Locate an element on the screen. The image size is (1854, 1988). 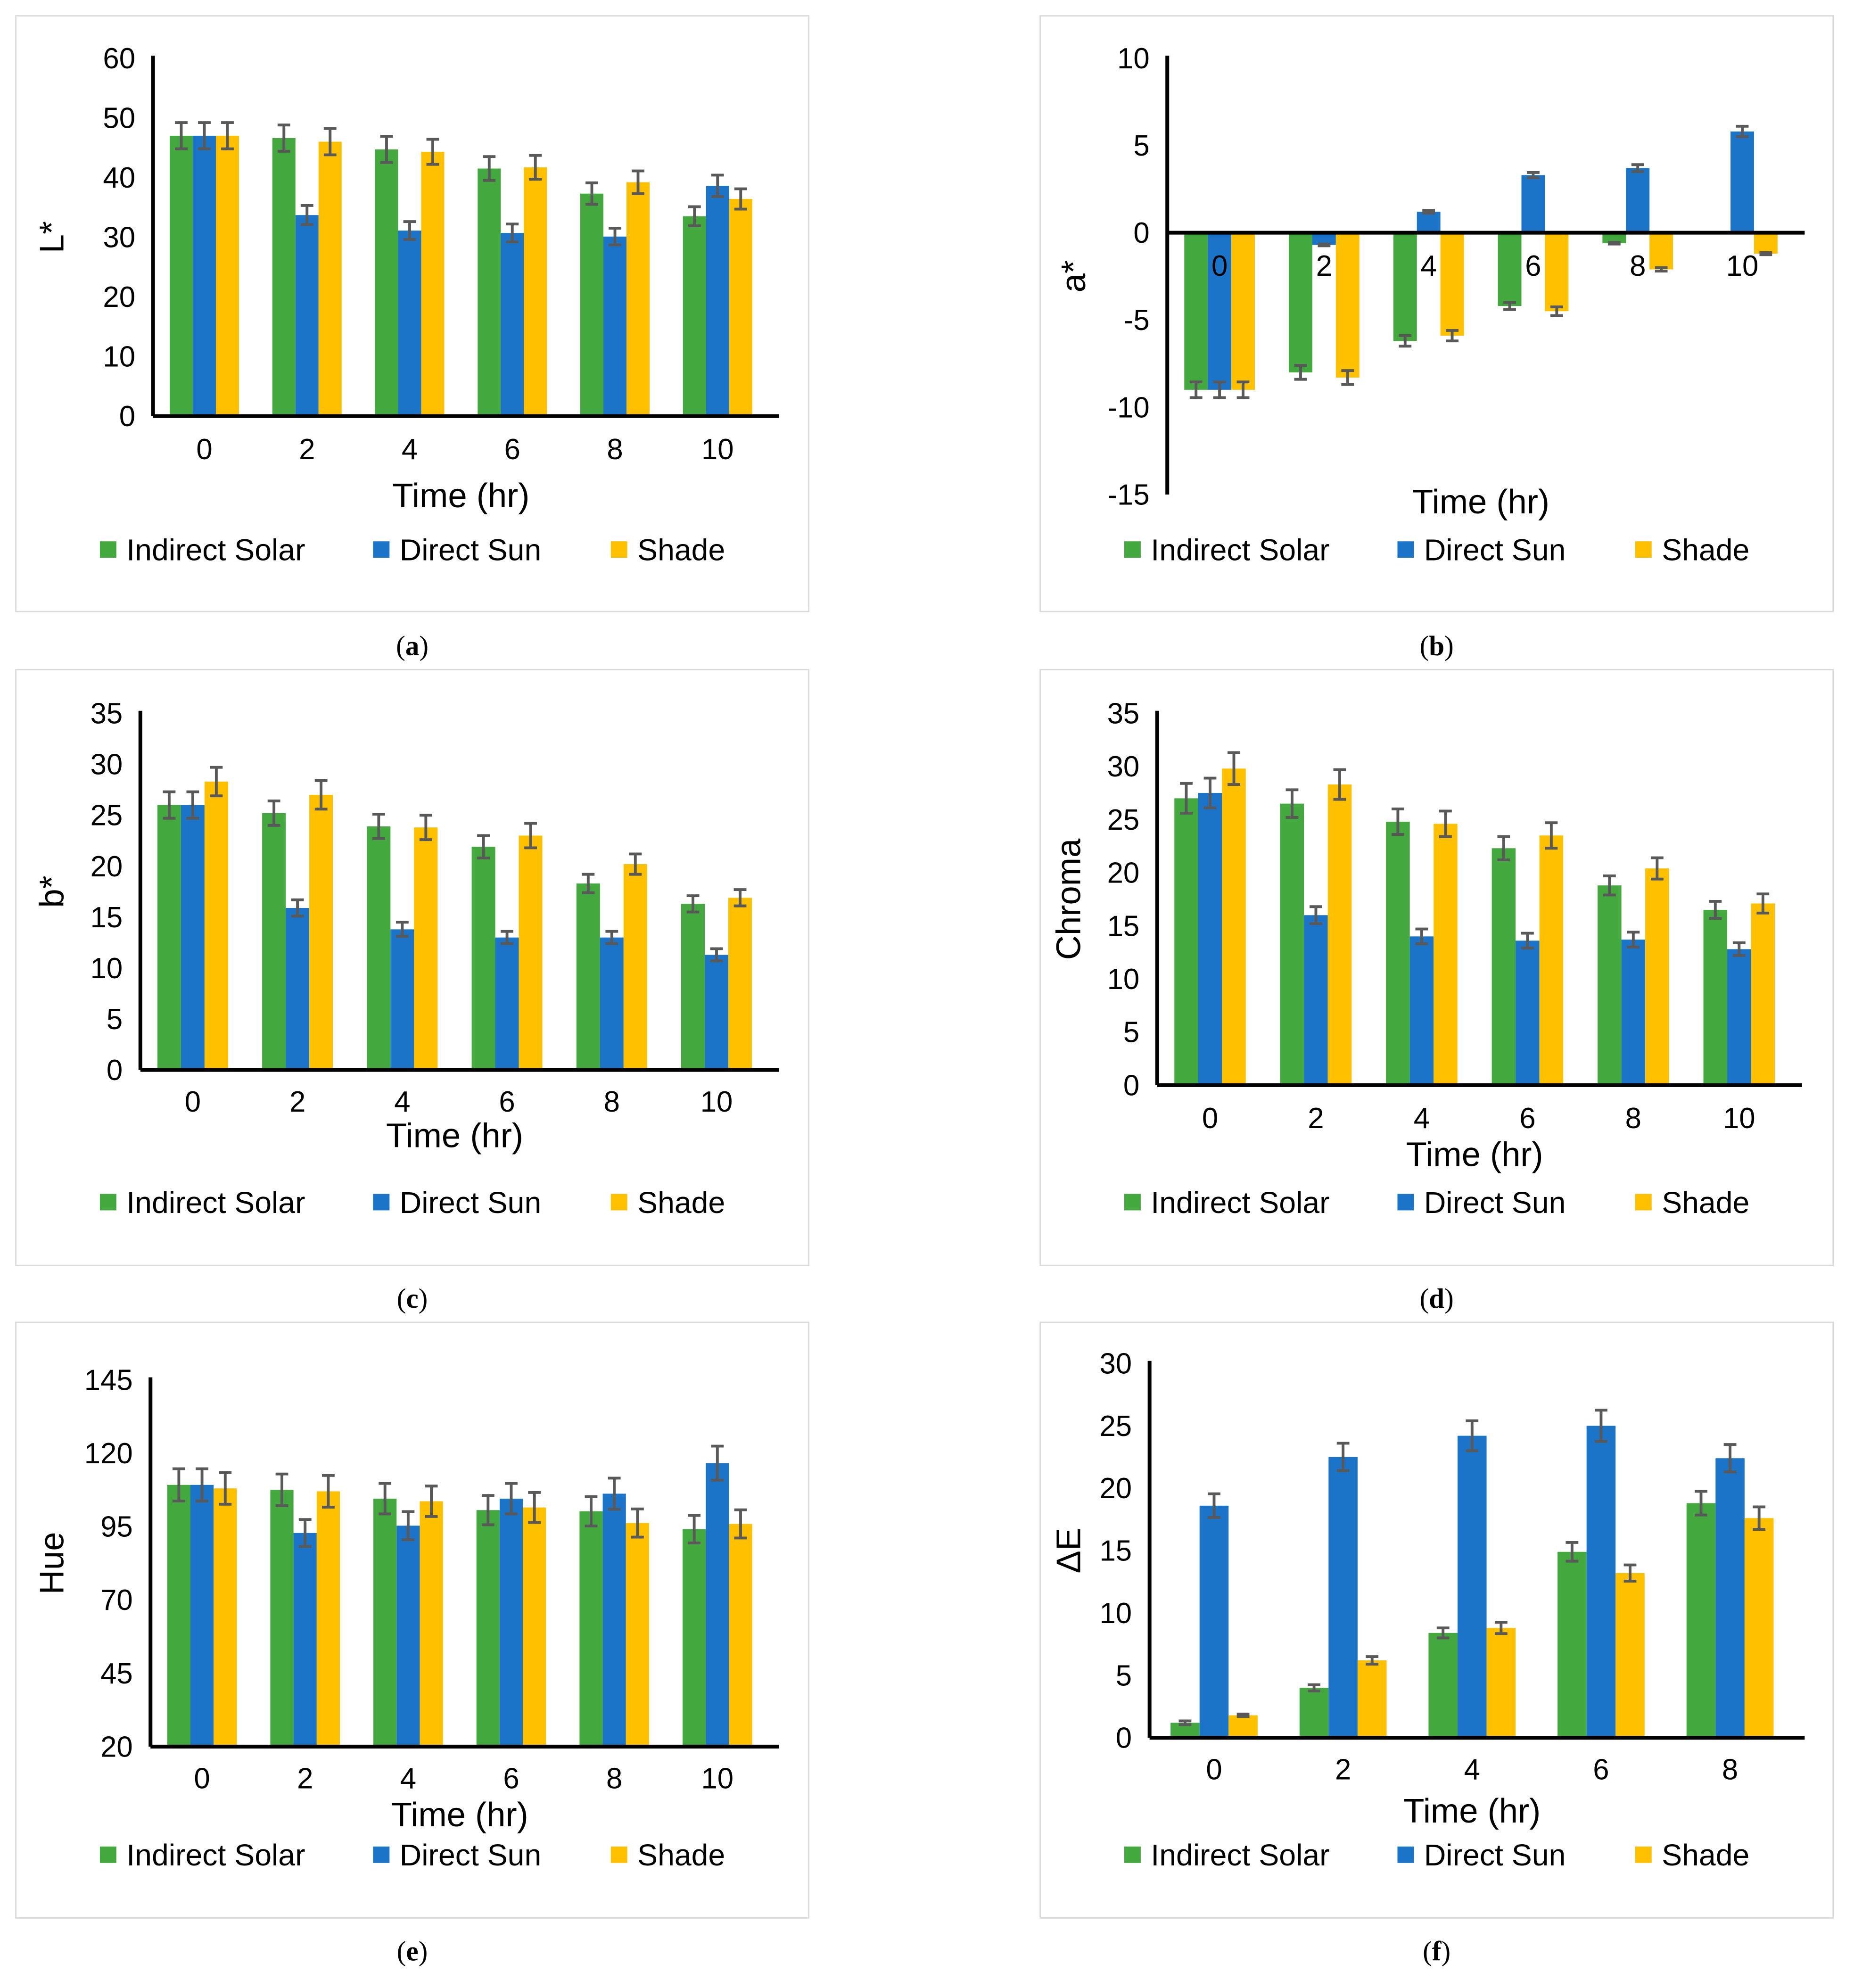
y-tick-label: 35 is located at coordinates (1123, 714).